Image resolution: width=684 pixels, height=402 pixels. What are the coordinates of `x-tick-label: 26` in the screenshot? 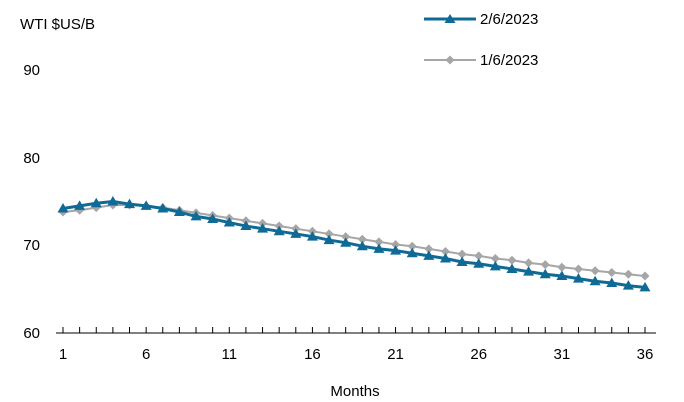 It's located at (478, 354).